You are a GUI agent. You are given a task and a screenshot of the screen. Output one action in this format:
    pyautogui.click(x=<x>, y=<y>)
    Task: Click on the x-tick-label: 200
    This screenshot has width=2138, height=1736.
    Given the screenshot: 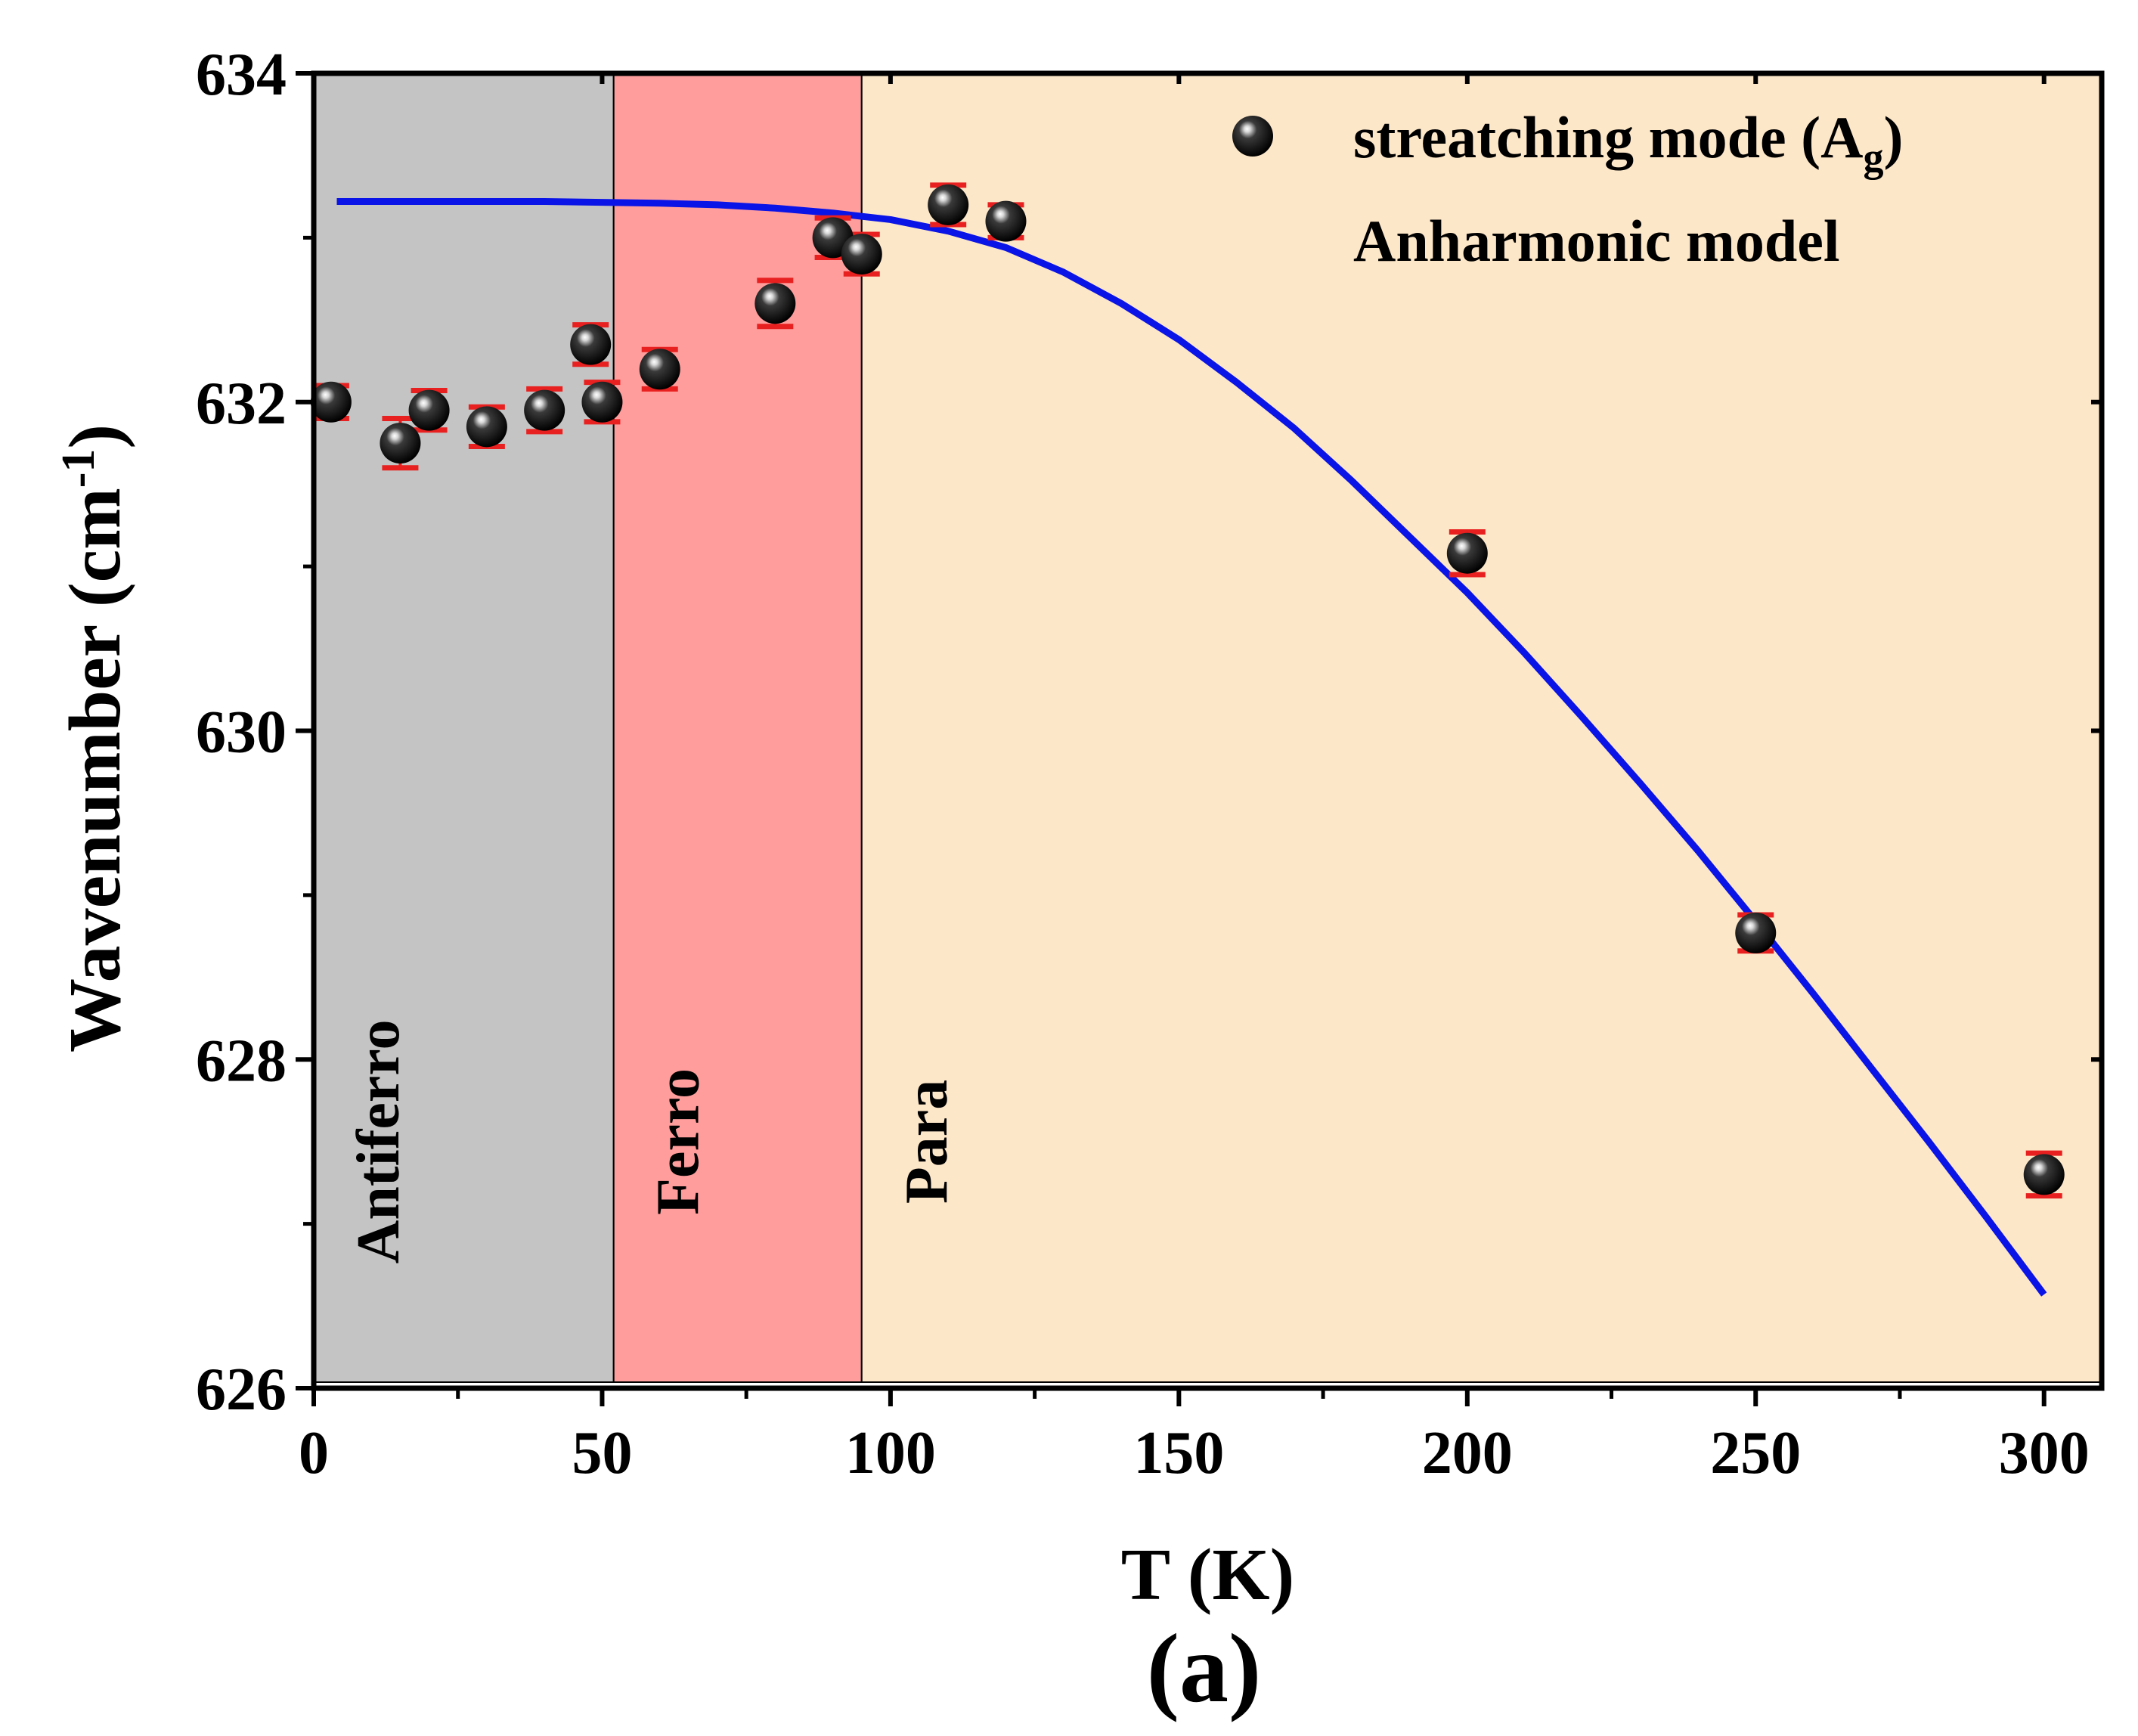 What is the action you would take?
    pyautogui.click(x=1467, y=1453)
    